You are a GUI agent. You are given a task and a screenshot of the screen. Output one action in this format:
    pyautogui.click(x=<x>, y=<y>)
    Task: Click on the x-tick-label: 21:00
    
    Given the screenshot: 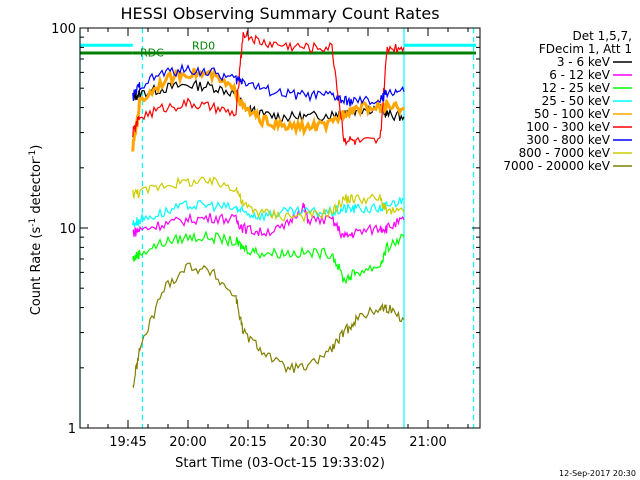 What is the action you would take?
    pyautogui.click(x=427, y=442)
    